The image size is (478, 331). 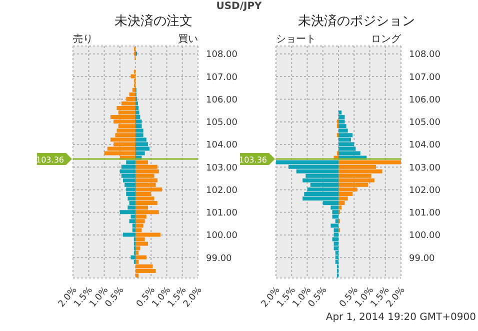 I want to click on text: 買い, so click(x=188, y=39).